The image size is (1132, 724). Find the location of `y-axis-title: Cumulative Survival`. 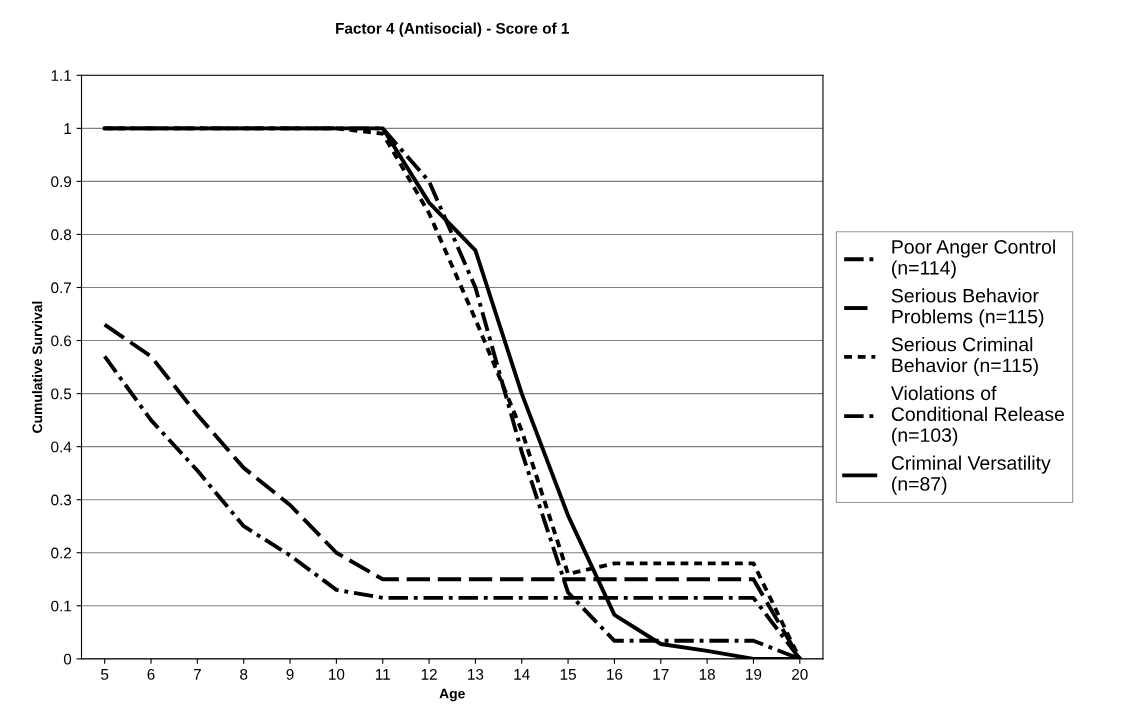

y-axis-title: Cumulative Survival is located at coordinates (37, 367).